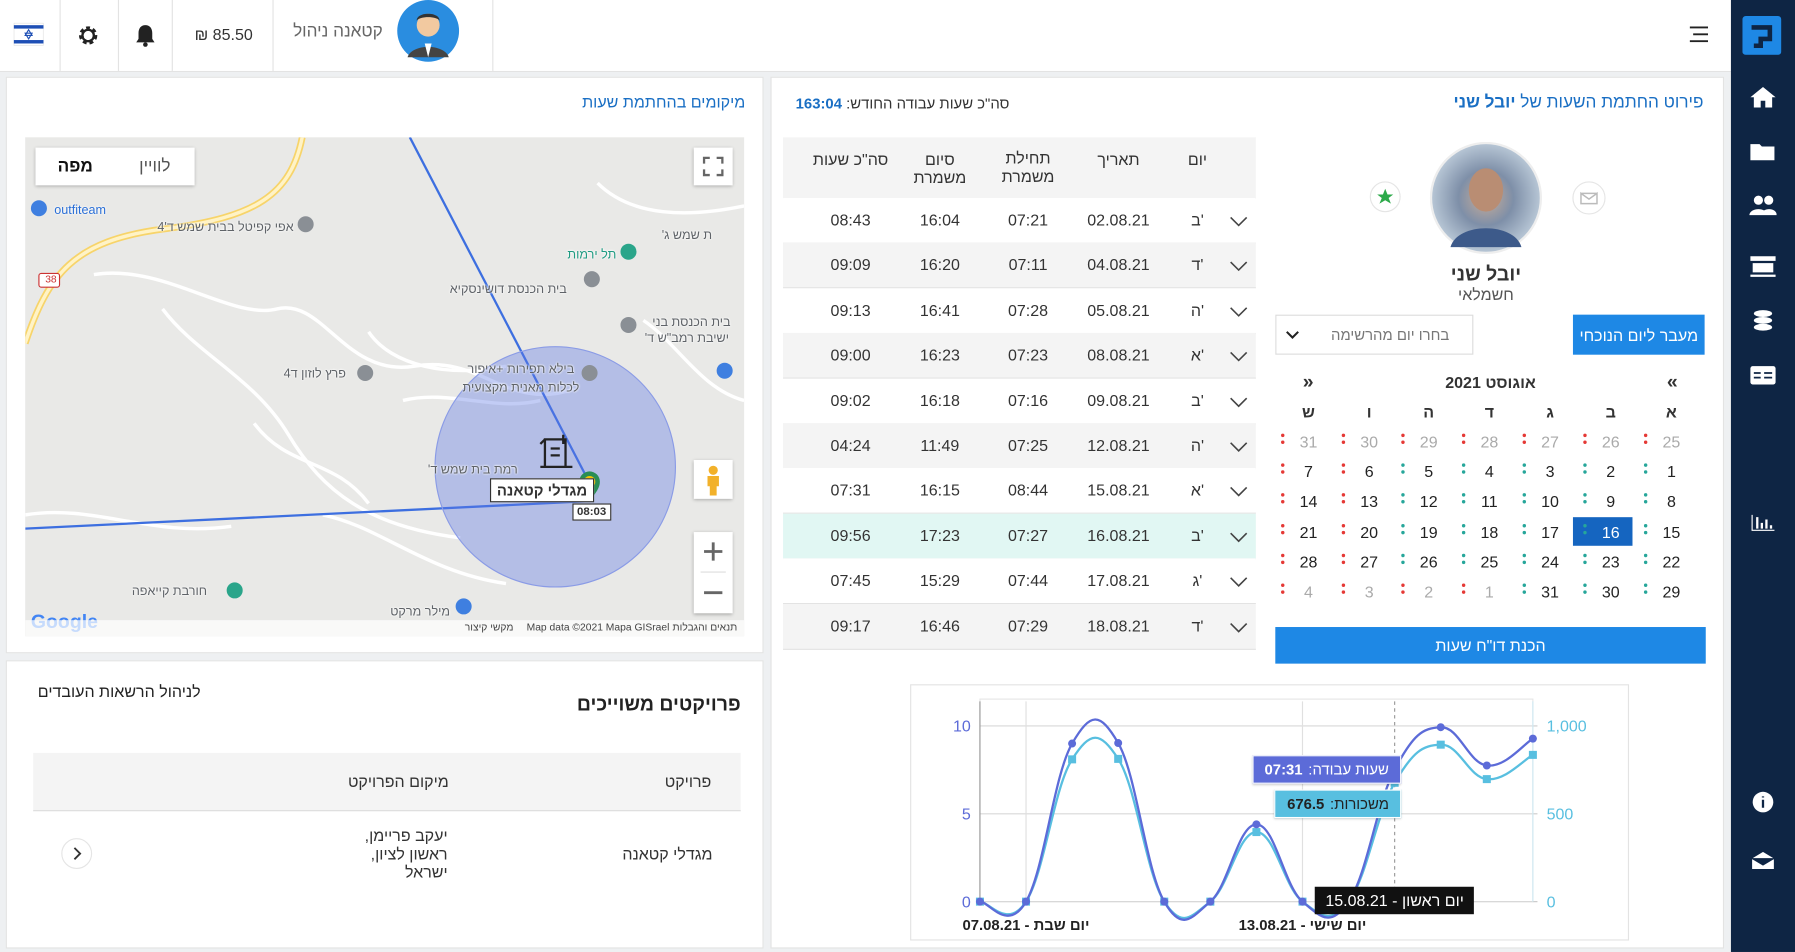 Image resolution: width=1795 pixels, height=952 pixels. I want to click on calendar-day: 16, so click(1610, 531).